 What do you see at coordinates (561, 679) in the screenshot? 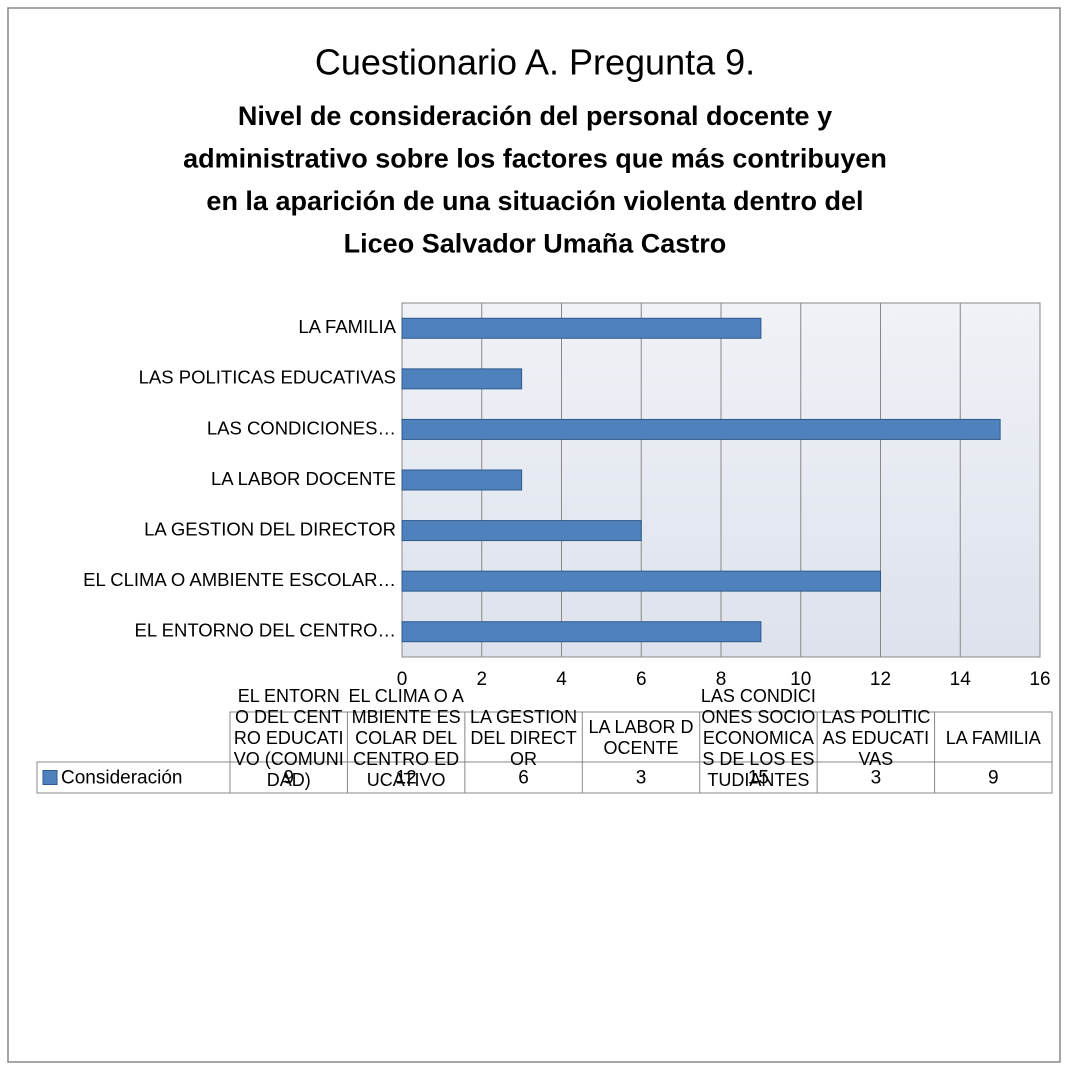
I see `x-tick-label: 4` at bounding box center [561, 679].